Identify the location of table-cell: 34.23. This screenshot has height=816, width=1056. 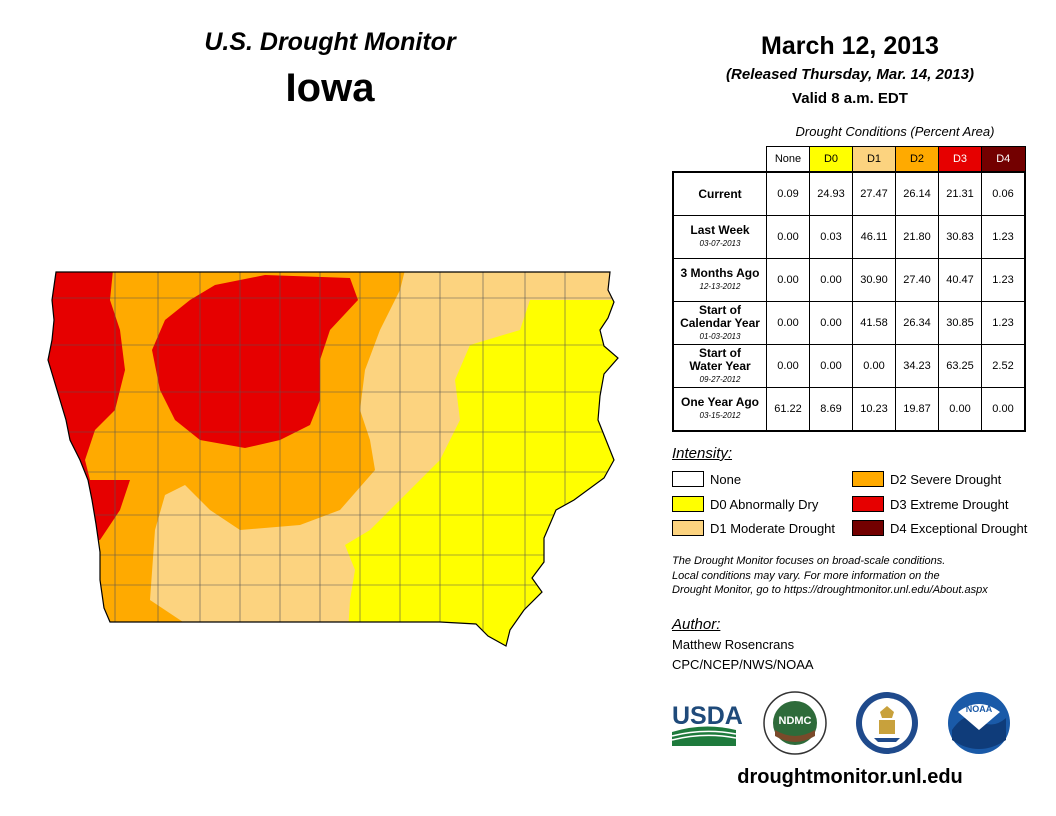
(917, 366).